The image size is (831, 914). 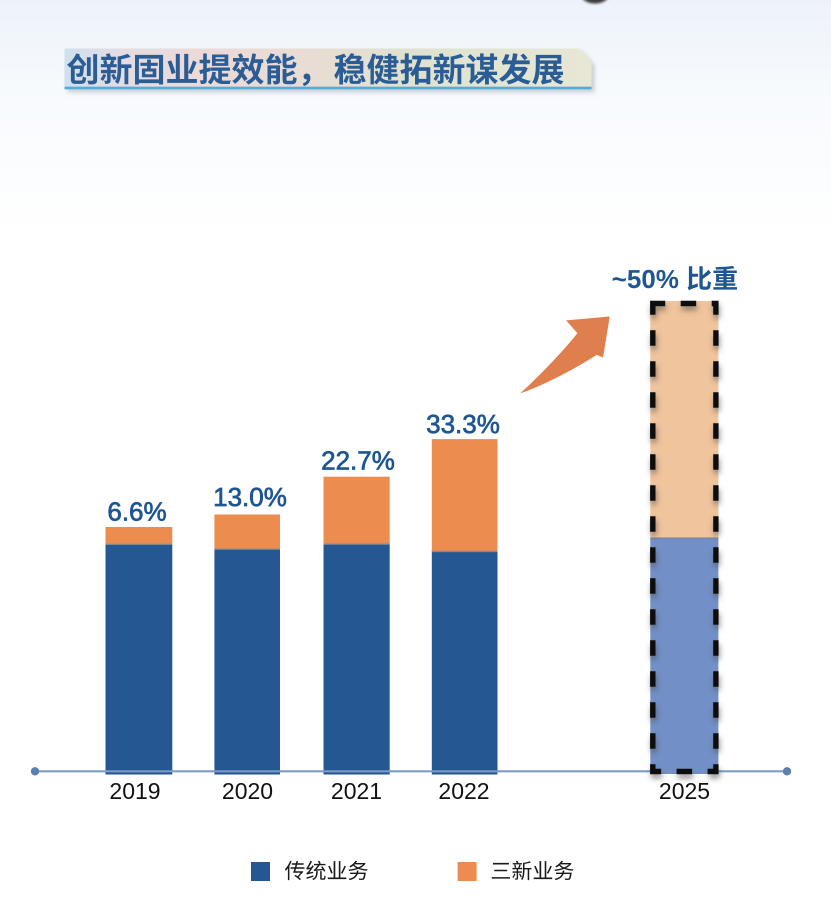 I want to click on svg-text: 6.6%, so click(x=136, y=512).